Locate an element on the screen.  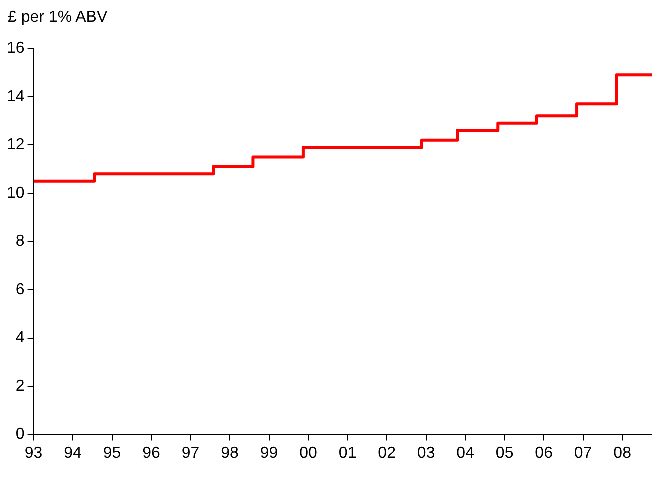
y-tick-label: 0 is located at coordinates (20, 435).